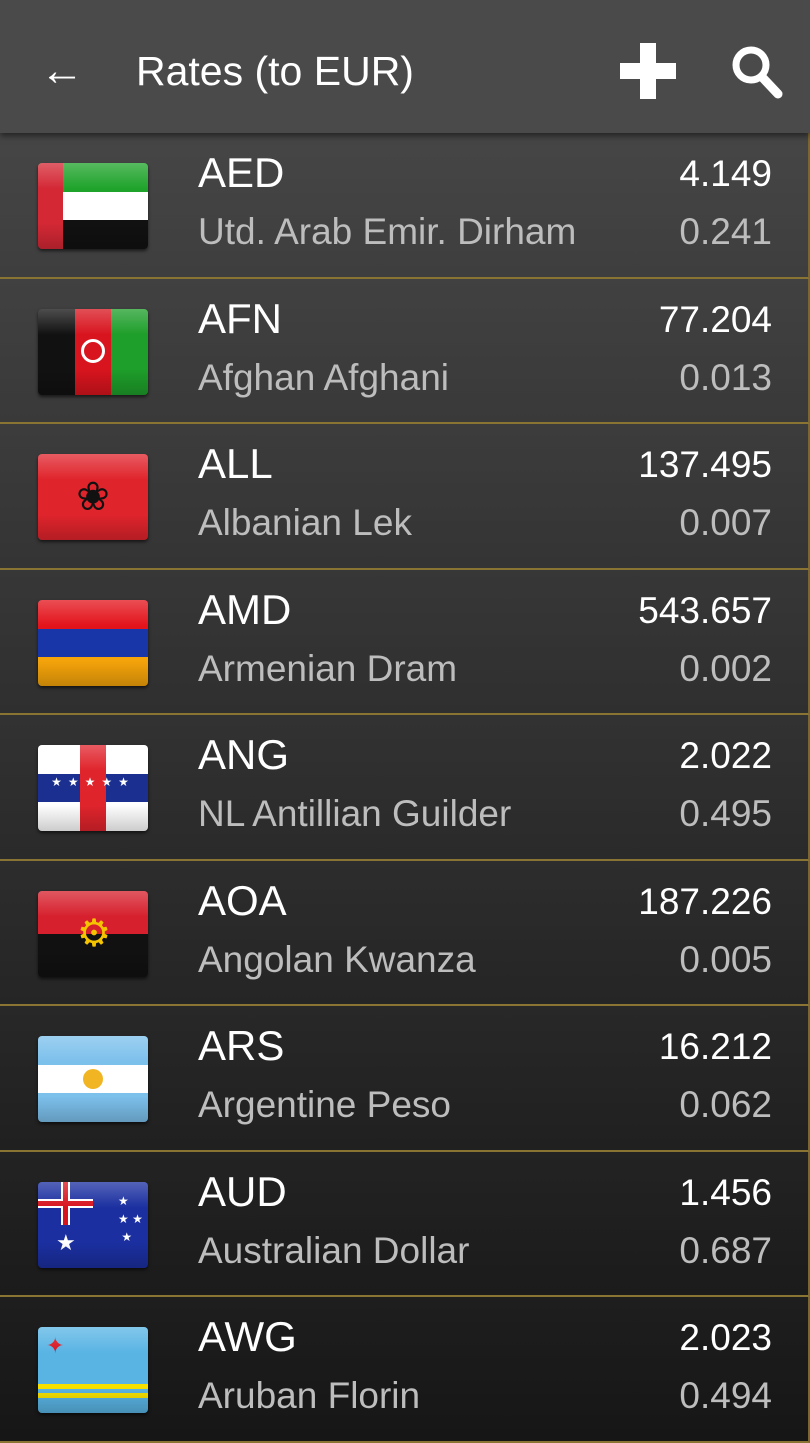 Image resolution: width=810 pixels, height=1443 pixels. What do you see at coordinates (93, 933) in the screenshot?
I see `angola-flag-icon: ⚙` at bounding box center [93, 933].